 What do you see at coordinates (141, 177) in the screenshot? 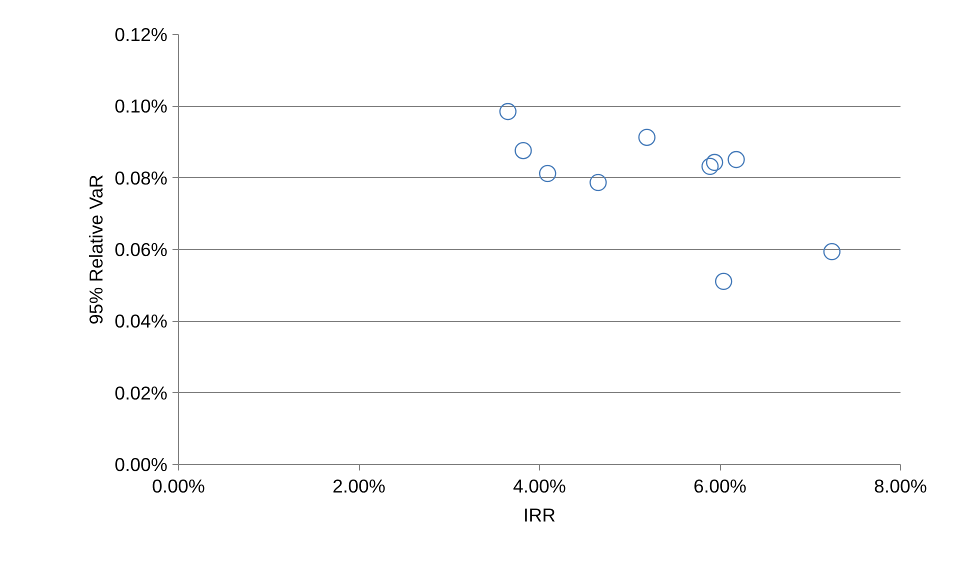
I see `y-tick-label: 0.08%` at bounding box center [141, 177].